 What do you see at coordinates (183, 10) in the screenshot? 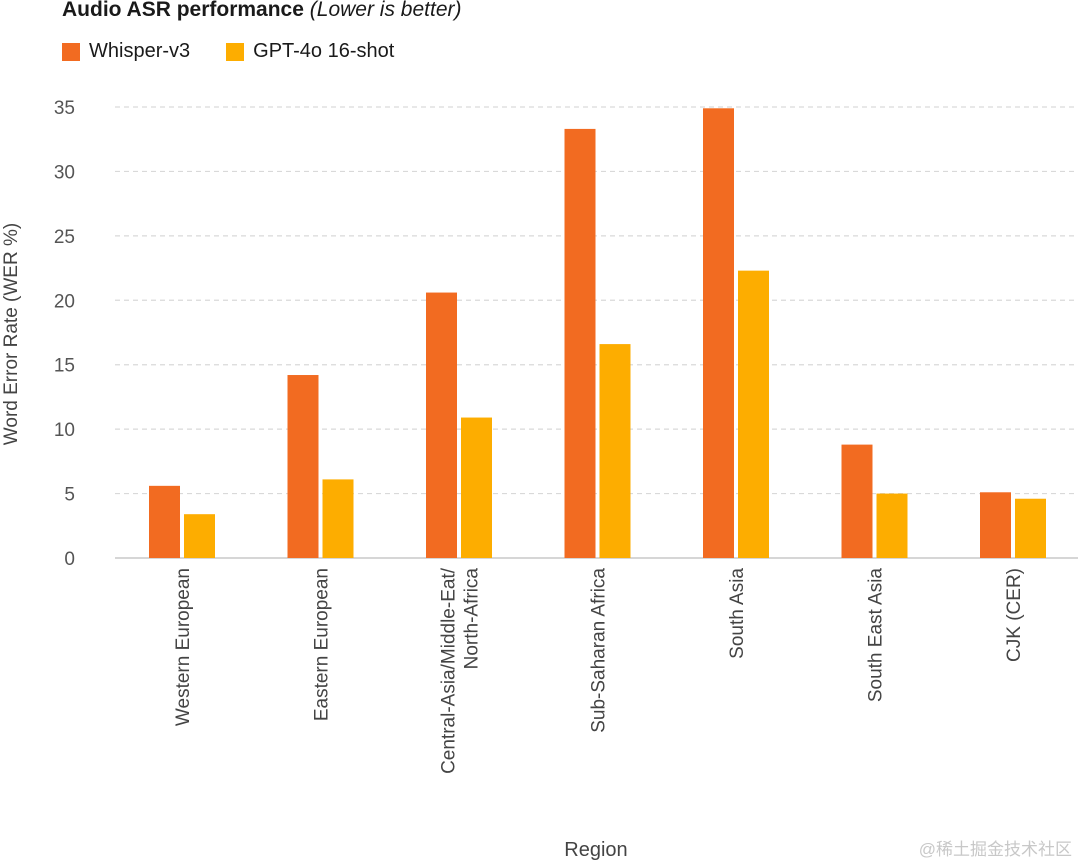
I see `title-main: Audio ASR performance` at bounding box center [183, 10].